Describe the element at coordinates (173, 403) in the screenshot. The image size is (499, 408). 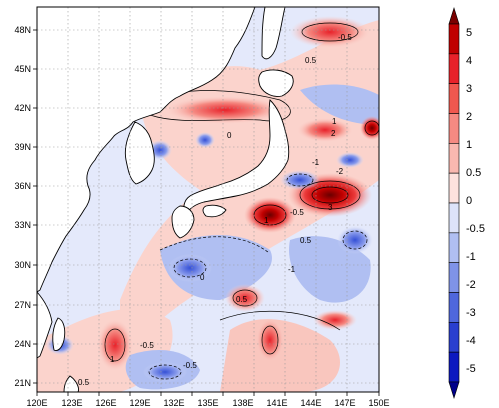
I see `x-tick-label: 132E` at that location.